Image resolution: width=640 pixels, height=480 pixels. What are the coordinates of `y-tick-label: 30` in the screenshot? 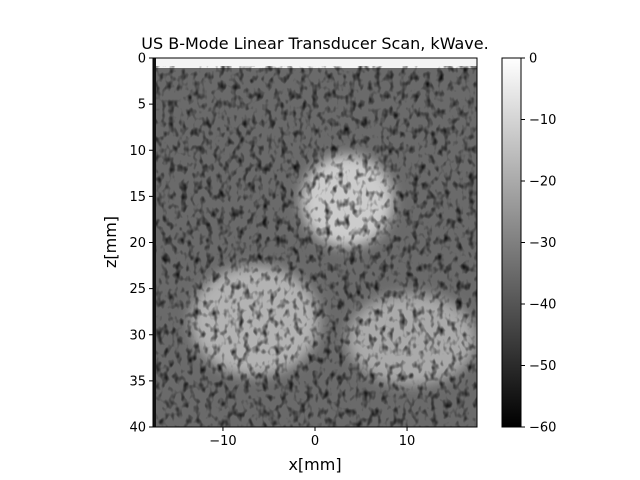 It's located at (137, 335).